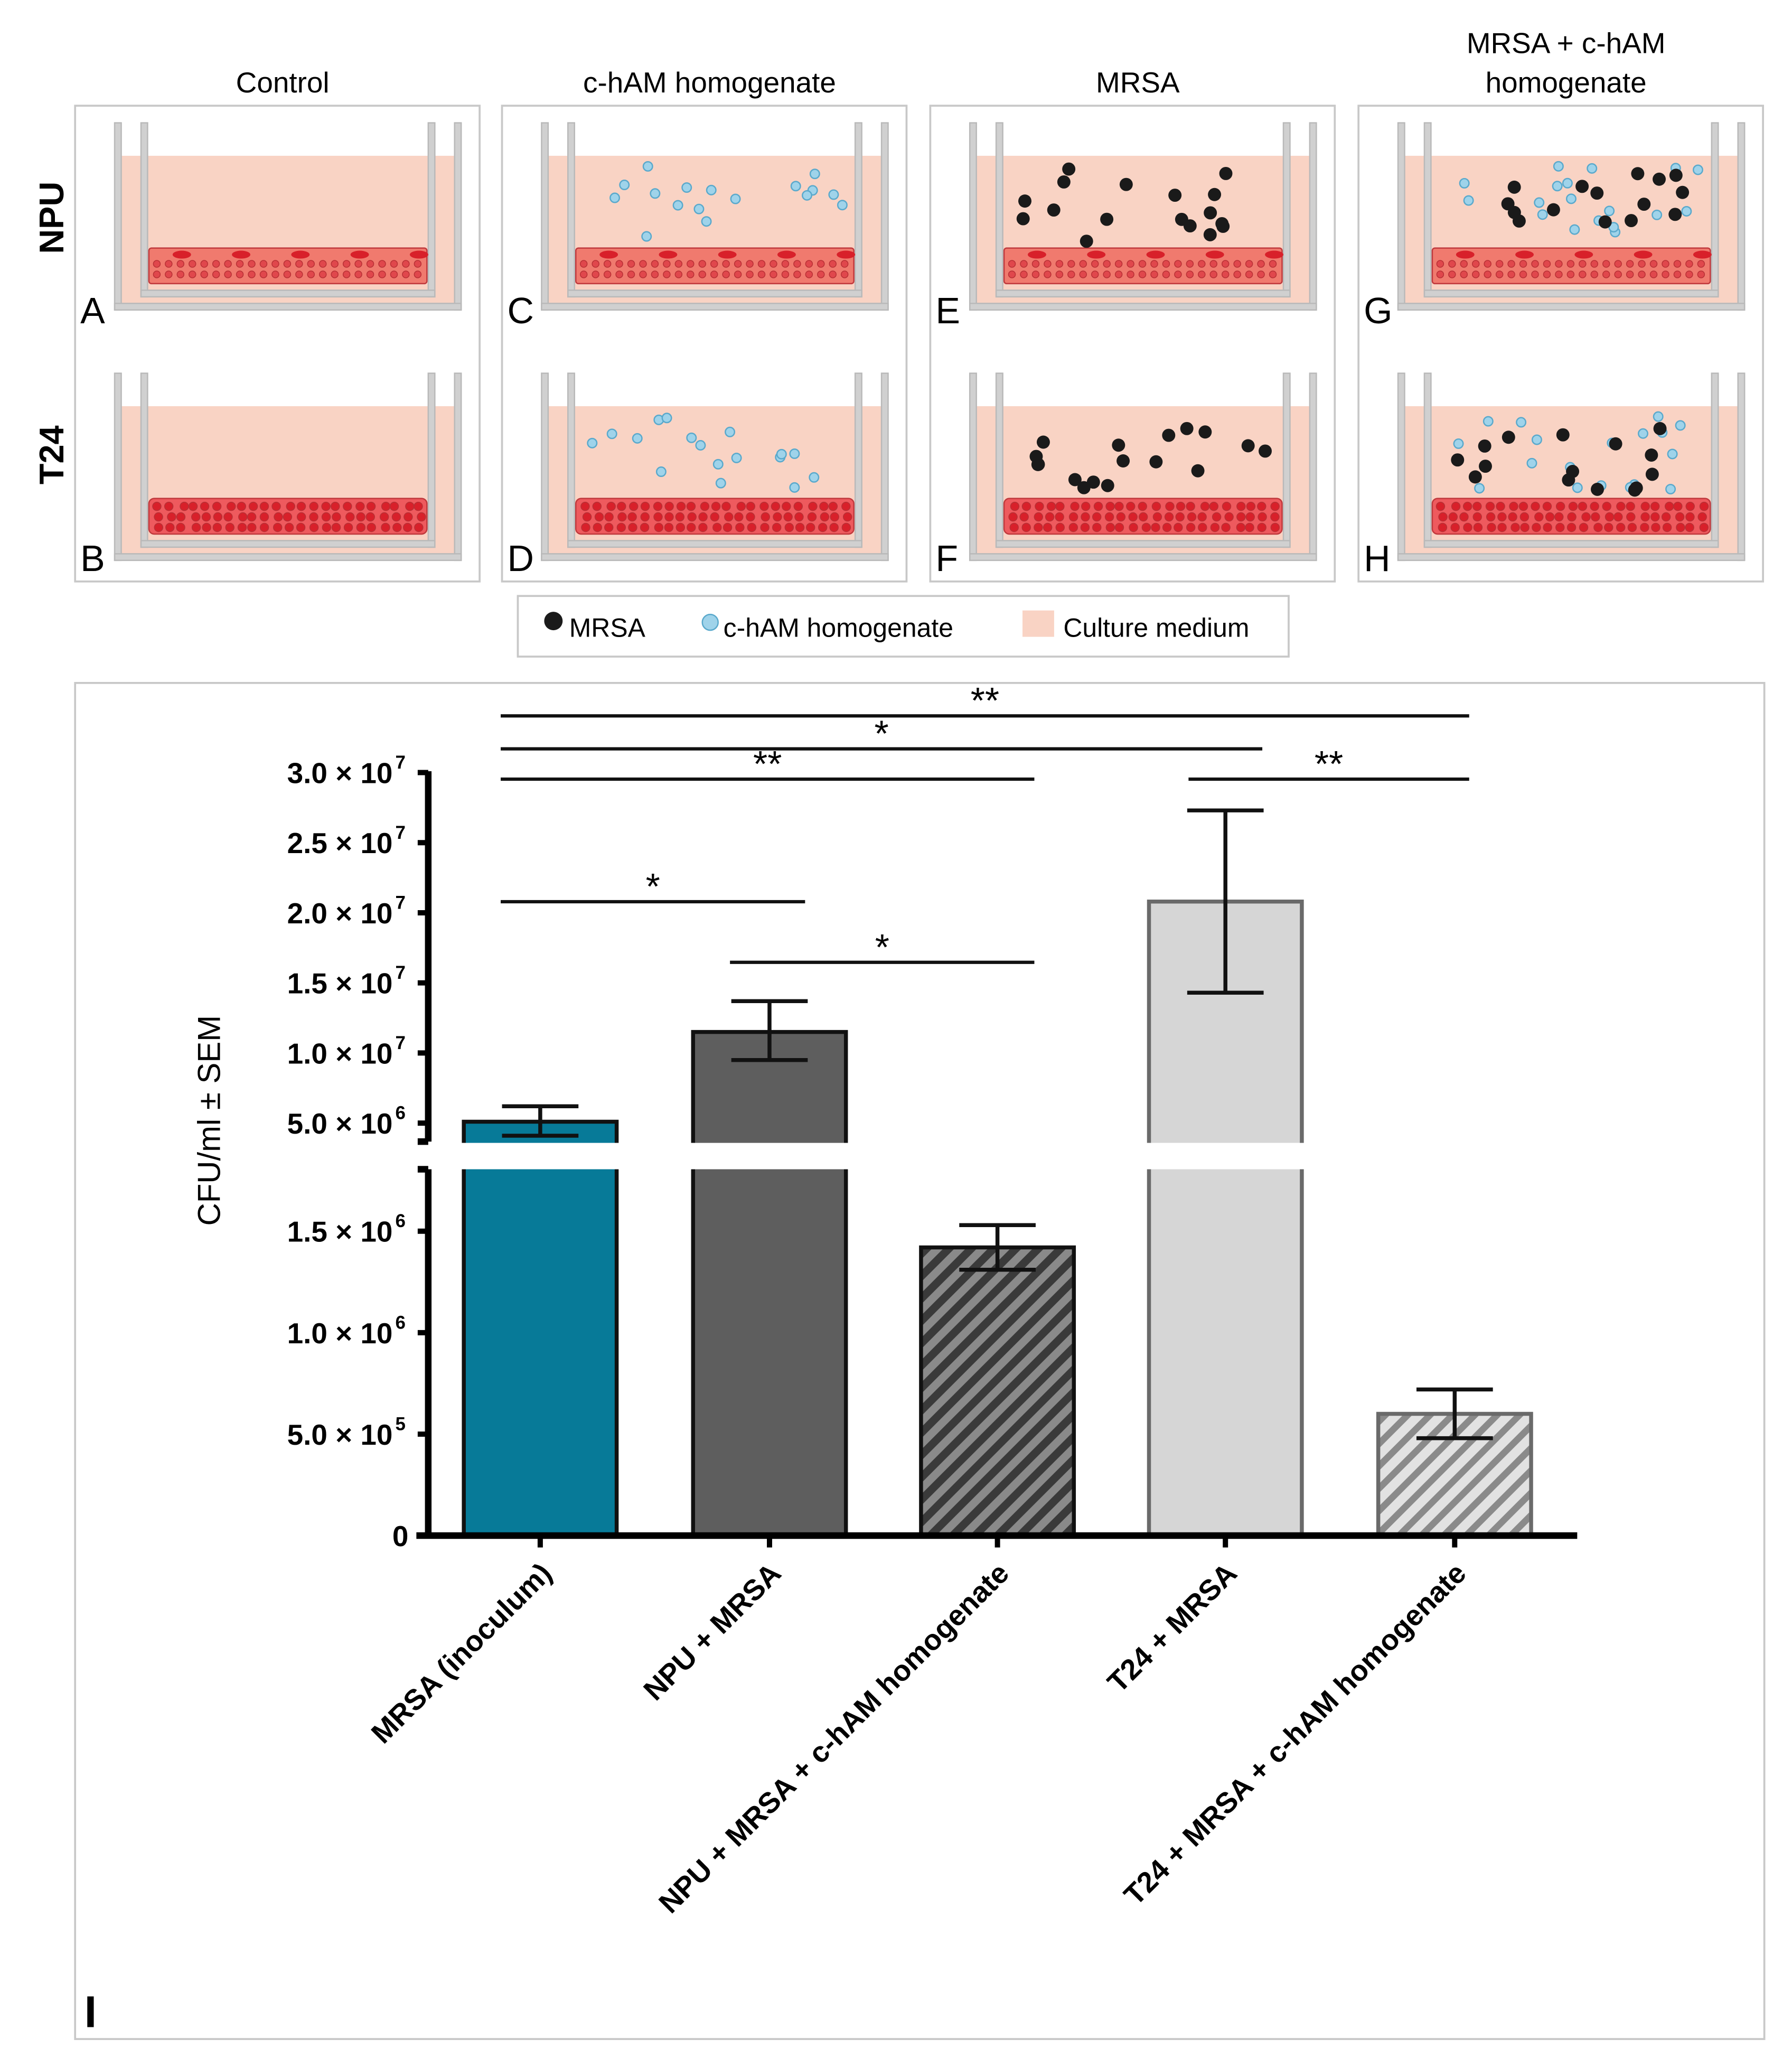 This screenshot has height=2067, width=1792. I want to click on well-panel-c: C, so click(698, 226).